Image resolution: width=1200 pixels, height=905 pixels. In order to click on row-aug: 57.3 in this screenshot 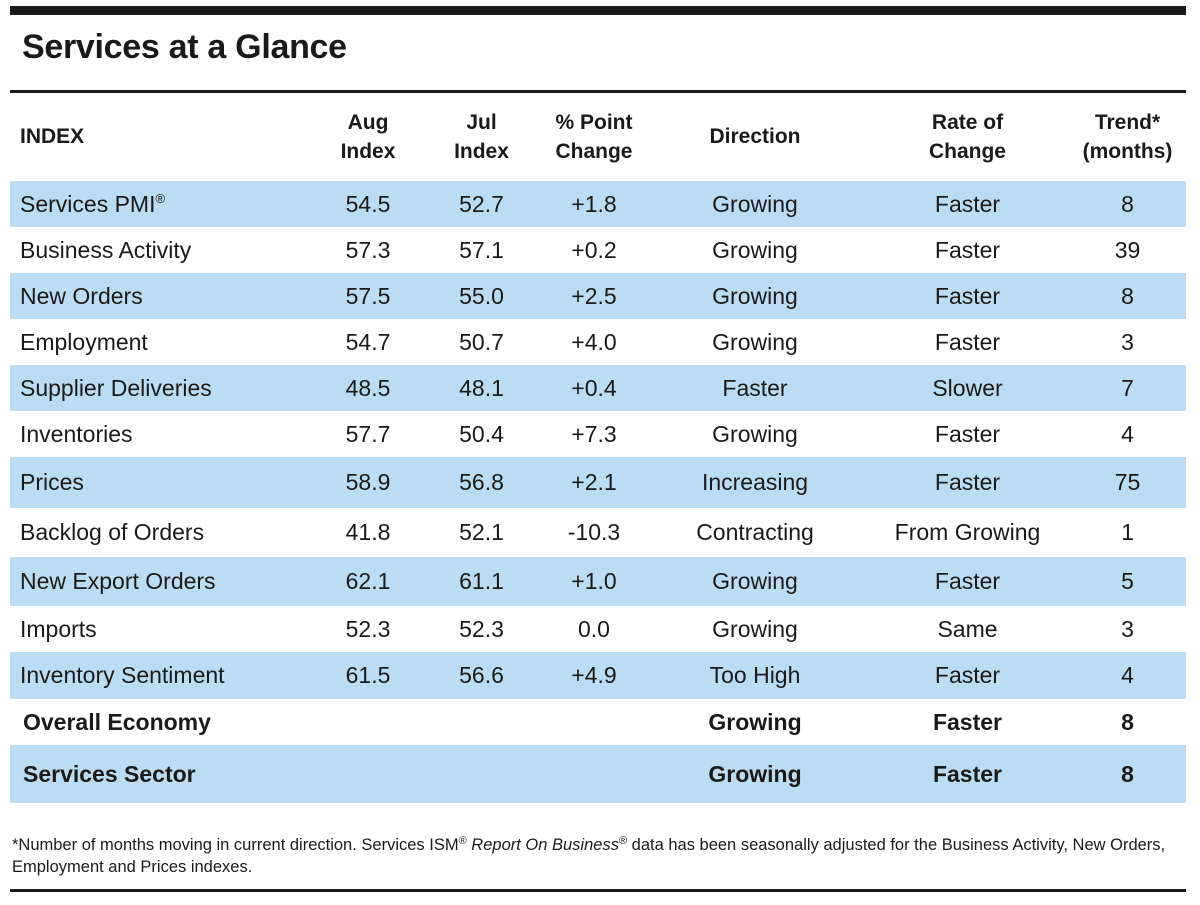, I will do `click(368, 249)`.